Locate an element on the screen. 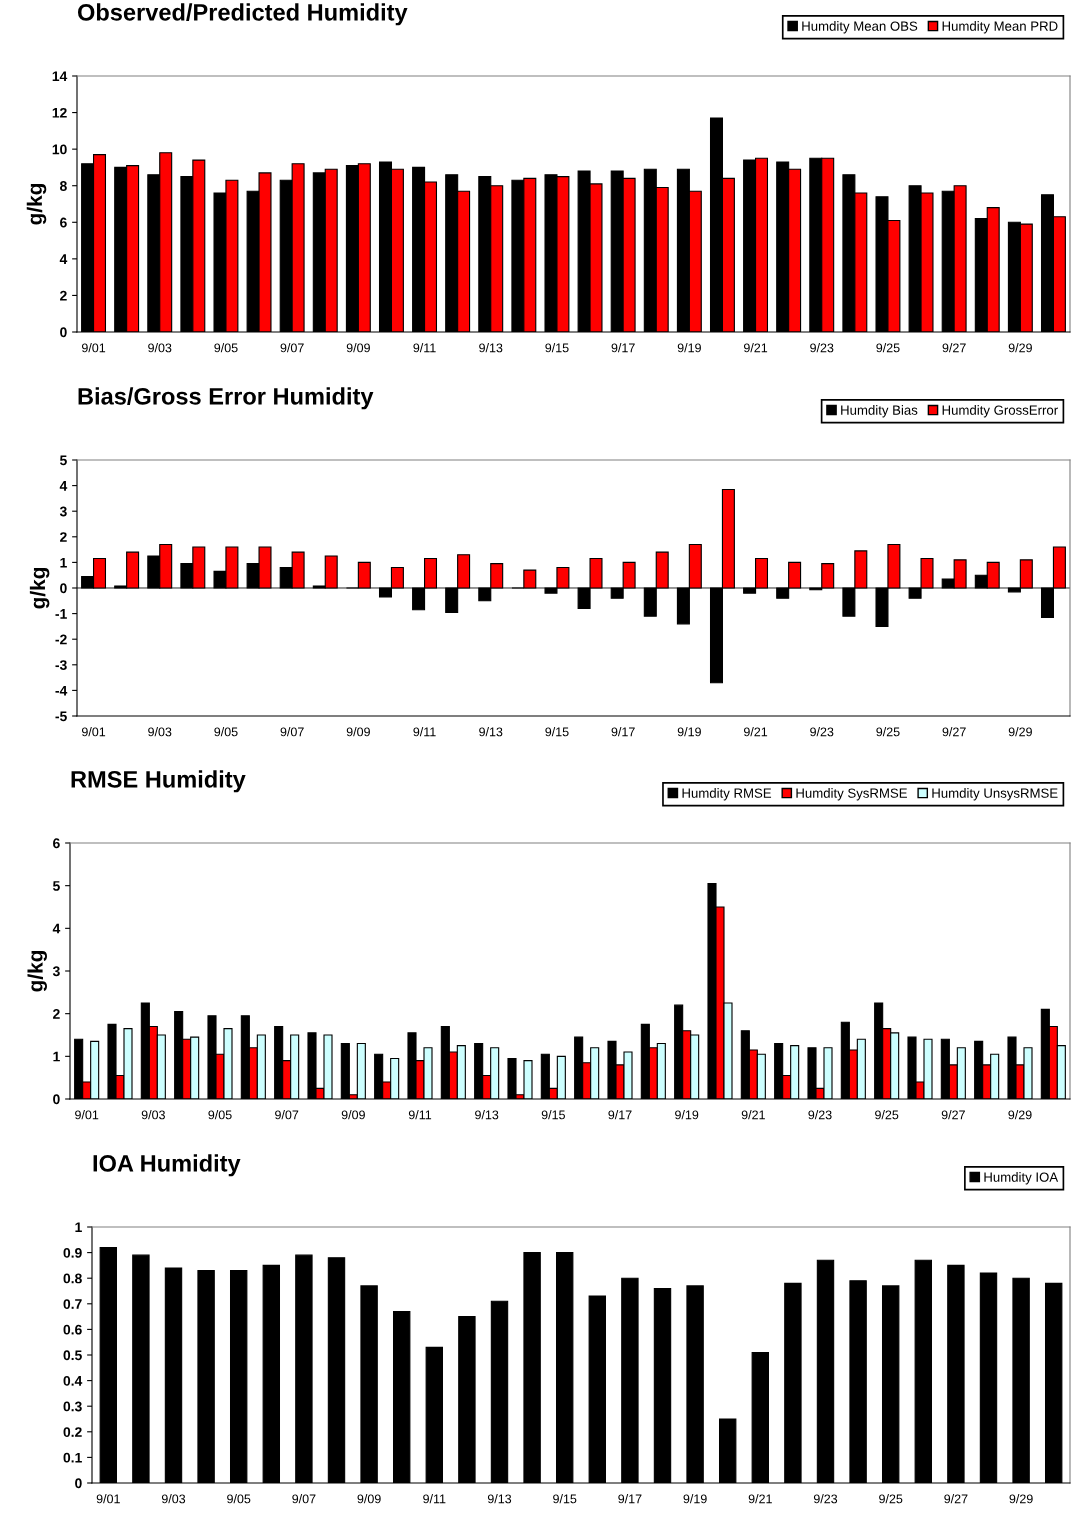 The height and width of the screenshot is (1521, 1073). y-tick-label: -4 is located at coordinates (61, 690).